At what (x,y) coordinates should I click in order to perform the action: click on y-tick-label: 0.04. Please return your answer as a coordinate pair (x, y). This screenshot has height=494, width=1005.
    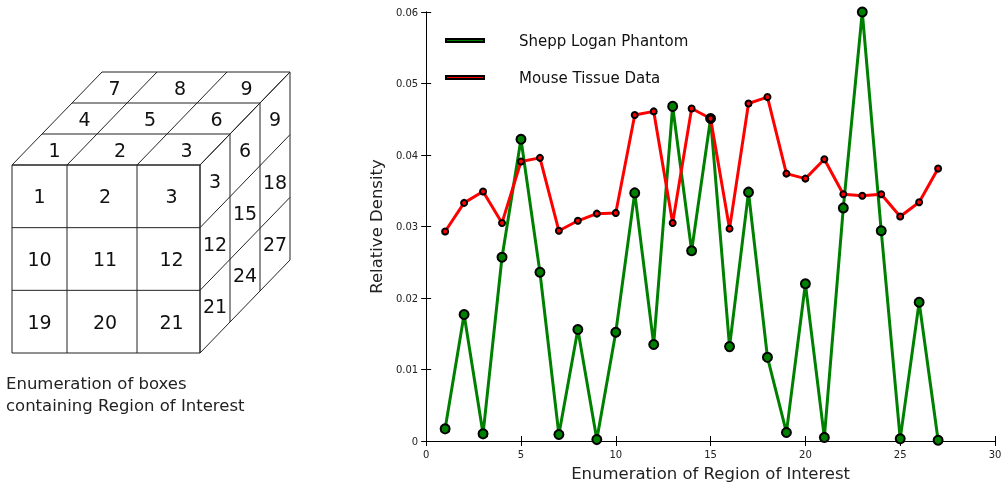
    Looking at the image, I should click on (407, 155).